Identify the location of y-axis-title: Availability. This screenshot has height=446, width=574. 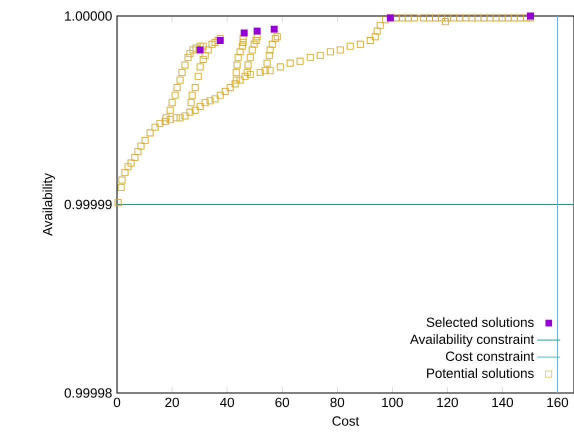
(48, 204).